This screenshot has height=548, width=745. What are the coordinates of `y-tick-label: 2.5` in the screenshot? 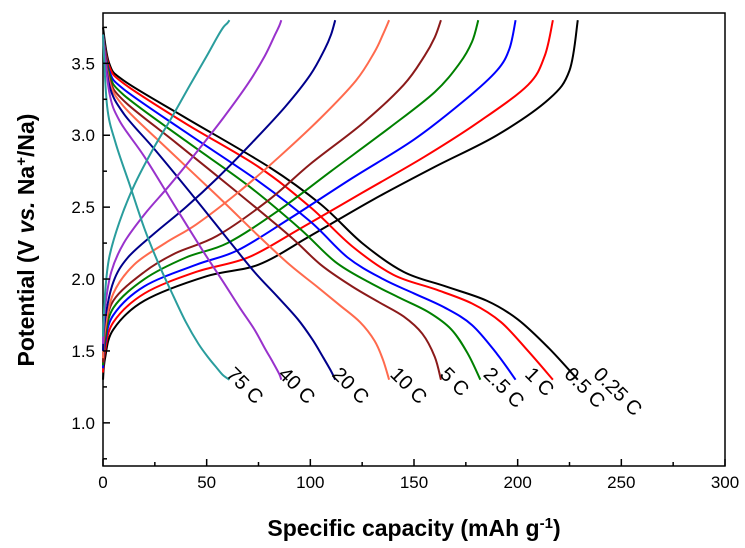 It's located at (83, 207).